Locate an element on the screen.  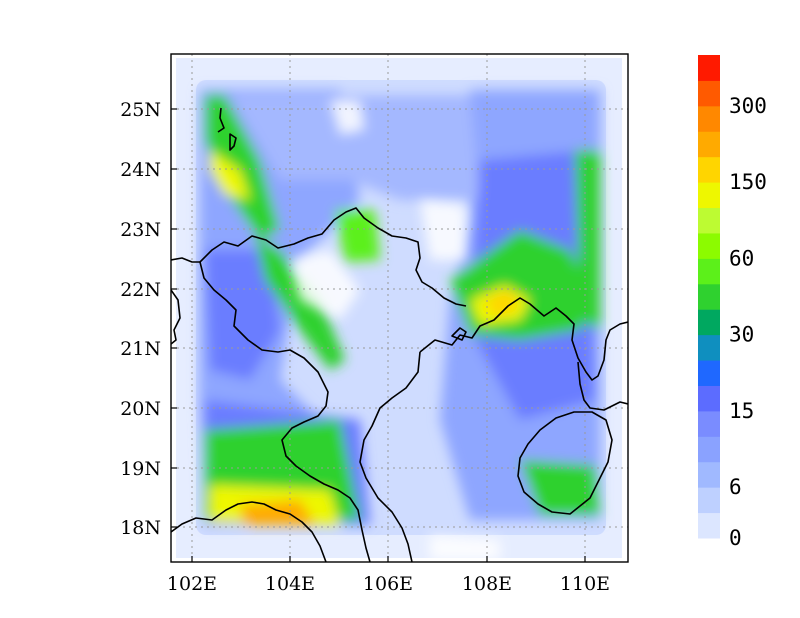
border-laos-west is located at coordinates (185, 260).